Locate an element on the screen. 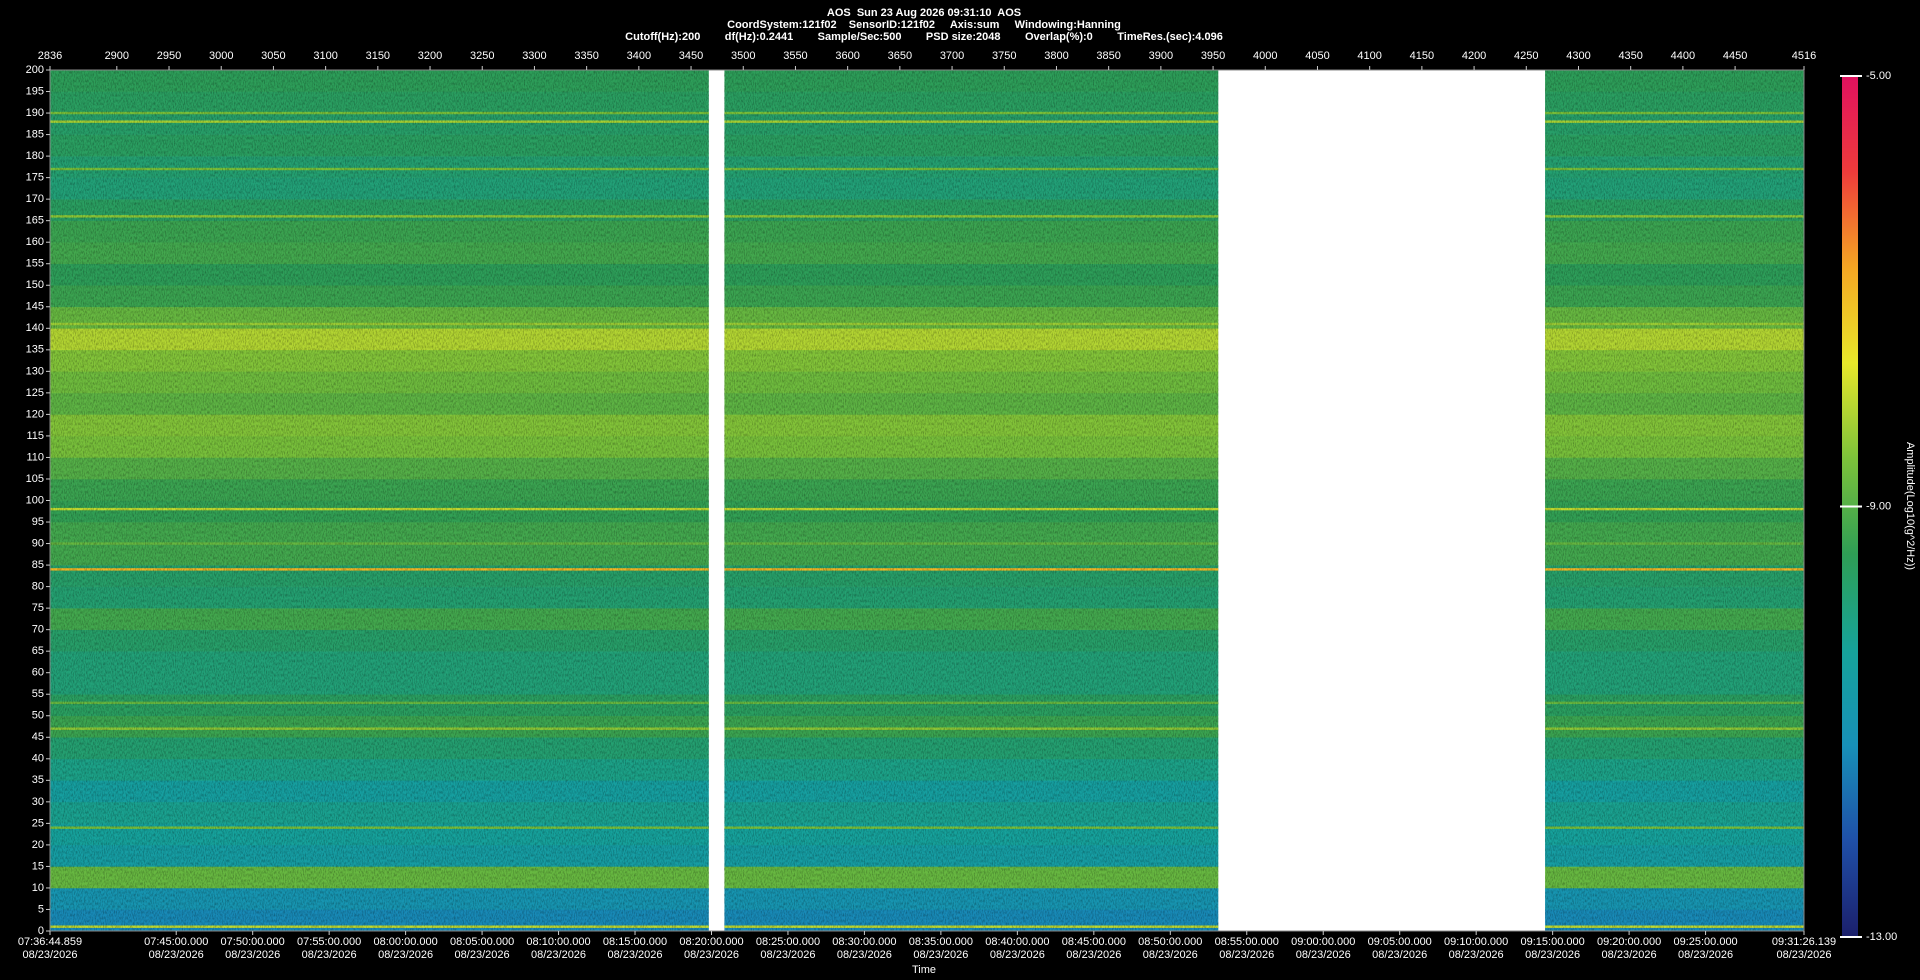 The image size is (1920, 980). y-tick-label: 45 is located at coordinates (38, 737).